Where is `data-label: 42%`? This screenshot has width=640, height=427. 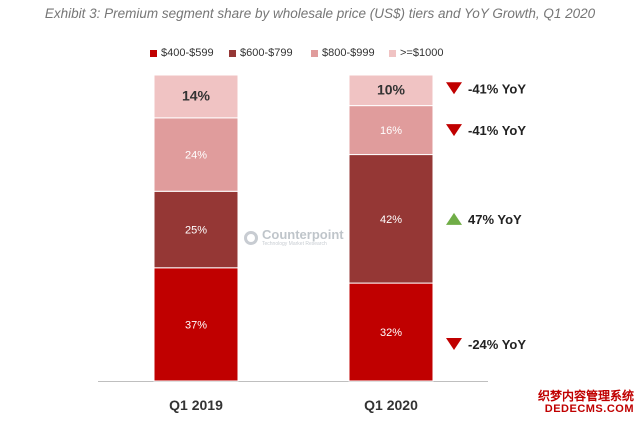 data-label: 42% is located at coordinates (391, 220).